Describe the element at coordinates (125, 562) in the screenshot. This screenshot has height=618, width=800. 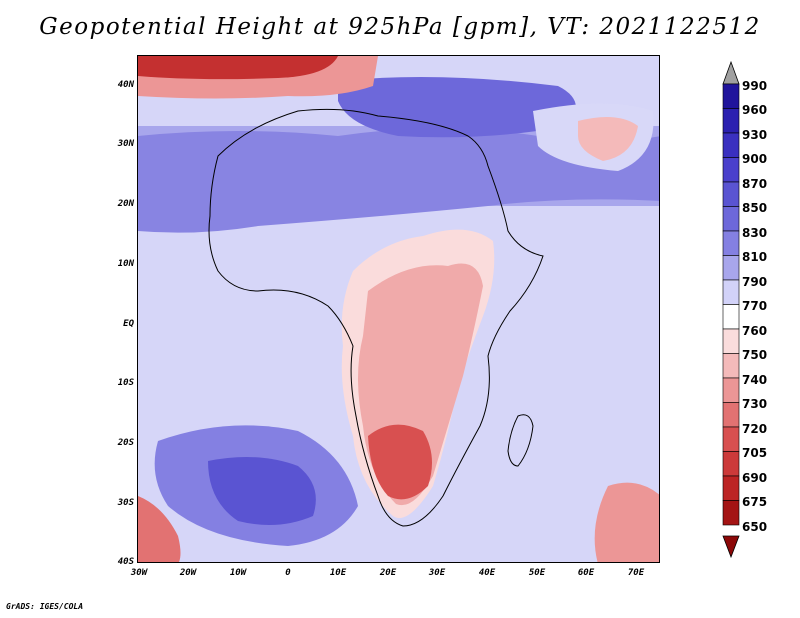
I see `lat-label-40s: 40S` at that location.